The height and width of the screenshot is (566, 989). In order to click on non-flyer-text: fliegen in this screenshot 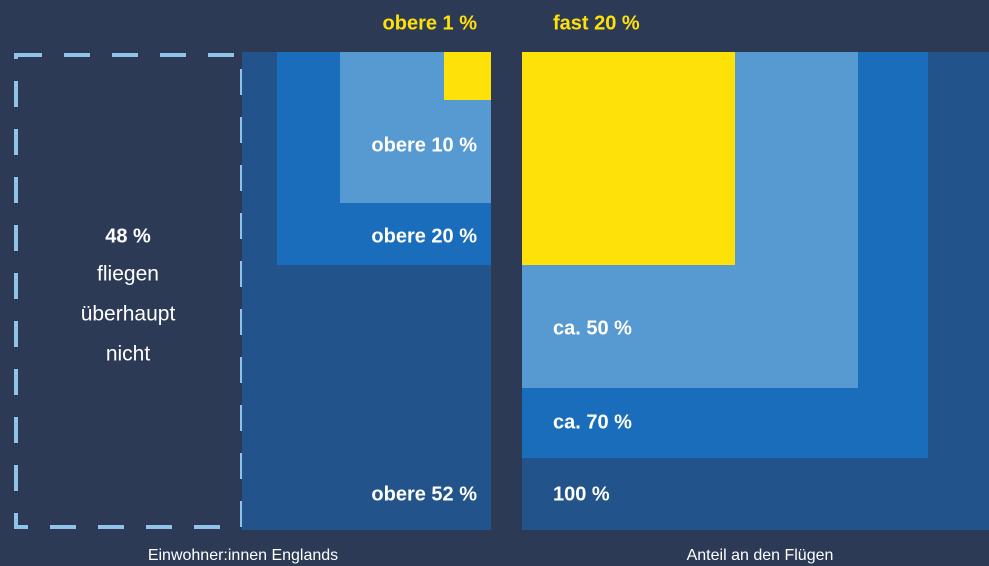, I will do `click(128, 274)`.